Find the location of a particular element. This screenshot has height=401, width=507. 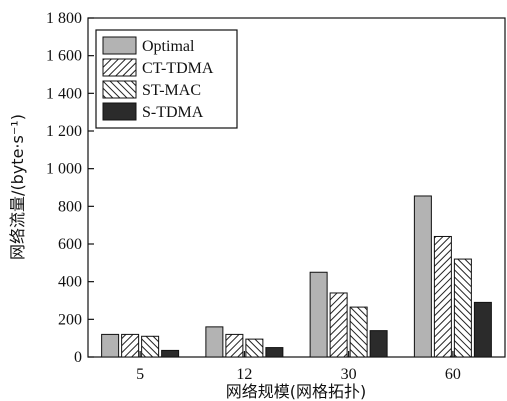

x-tick-label: 60 is located at coordinates (453, 374).